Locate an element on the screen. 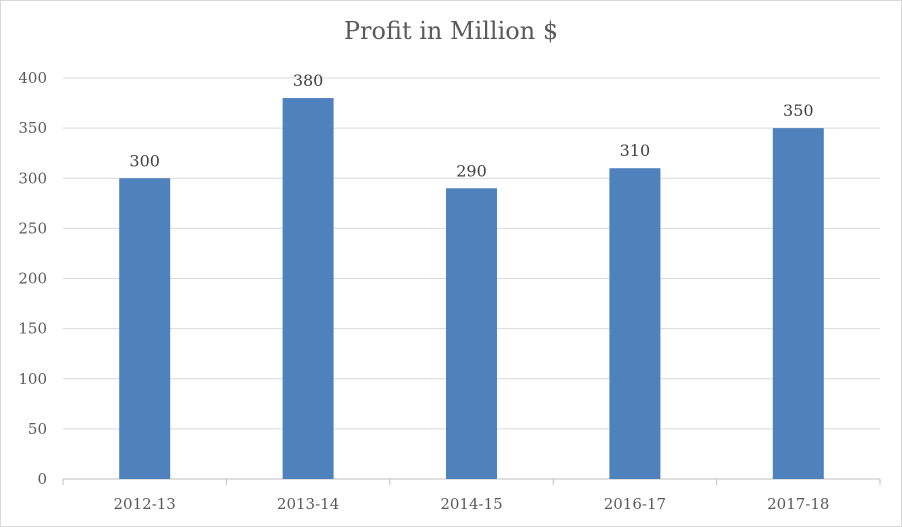 Image resolution: width=902 pixels, height=527 pixels. y-tick-label: 0 is located at coordinates (42, 479).